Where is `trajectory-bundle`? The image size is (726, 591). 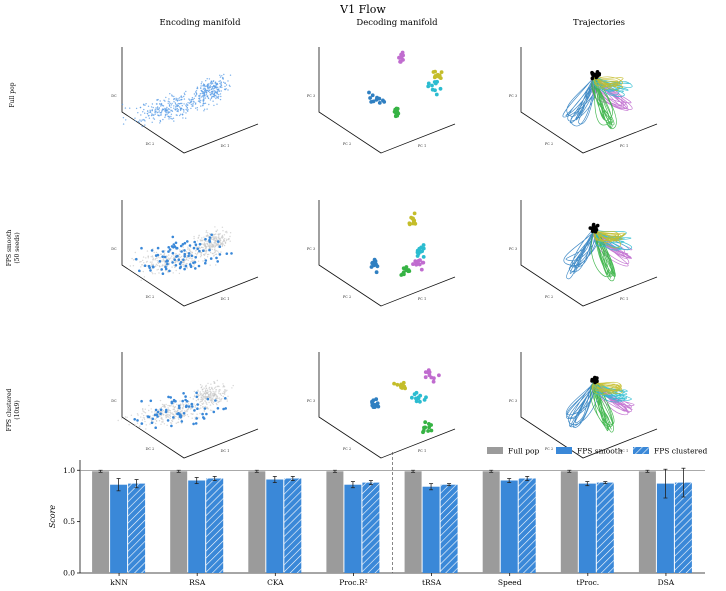
trajectory-bundle is located at coordinates (602, 406).